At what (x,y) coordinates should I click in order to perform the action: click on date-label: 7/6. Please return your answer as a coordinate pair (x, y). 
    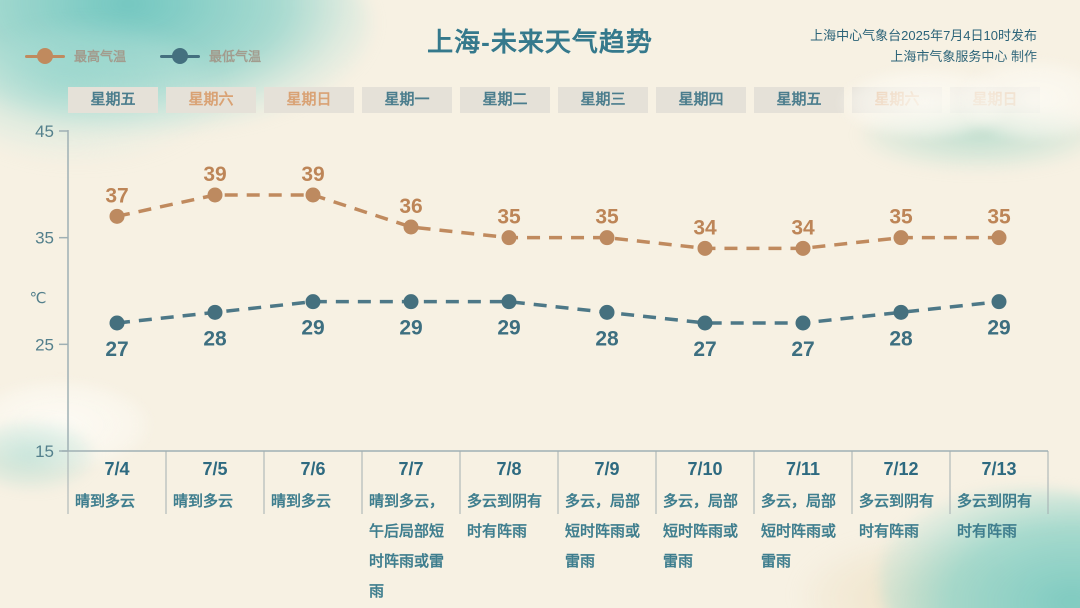
    Looking at the image, I should click on (313, 469).